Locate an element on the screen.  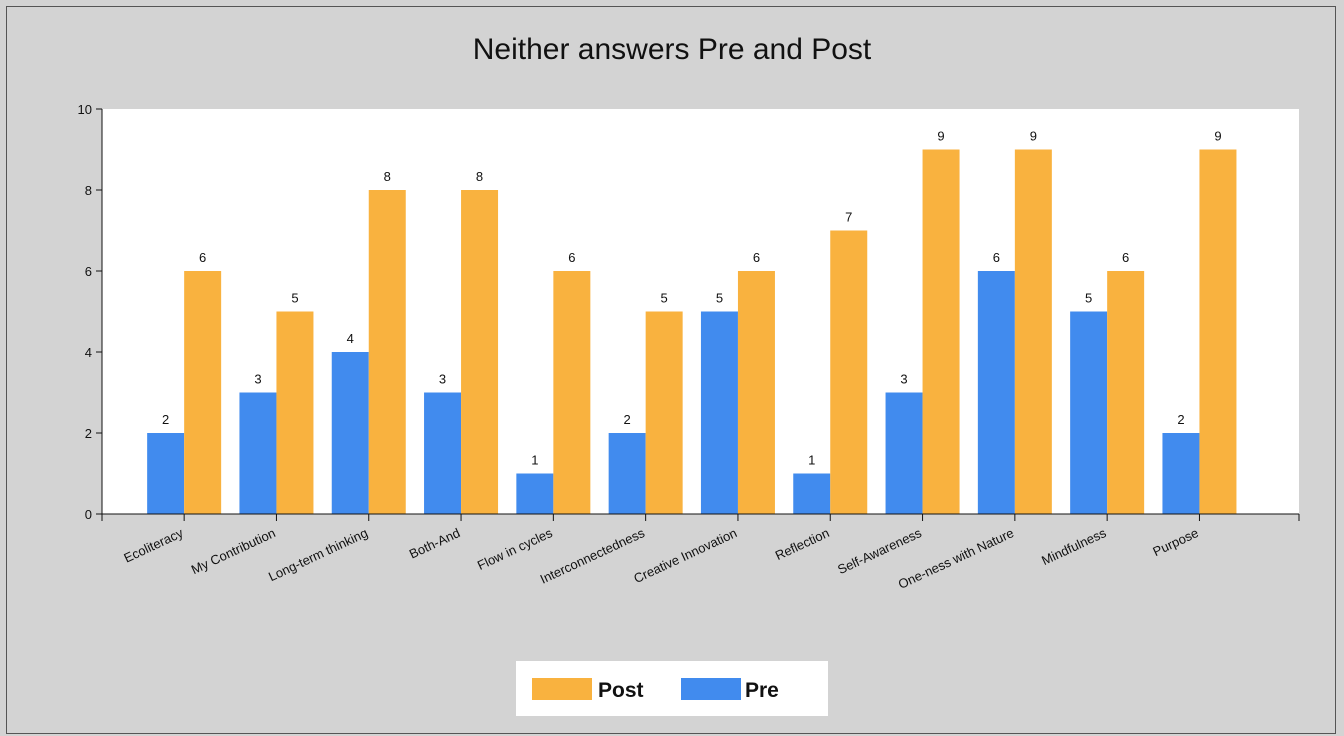
data-label-pre-8: 1 is located at coordinates (811, 460).